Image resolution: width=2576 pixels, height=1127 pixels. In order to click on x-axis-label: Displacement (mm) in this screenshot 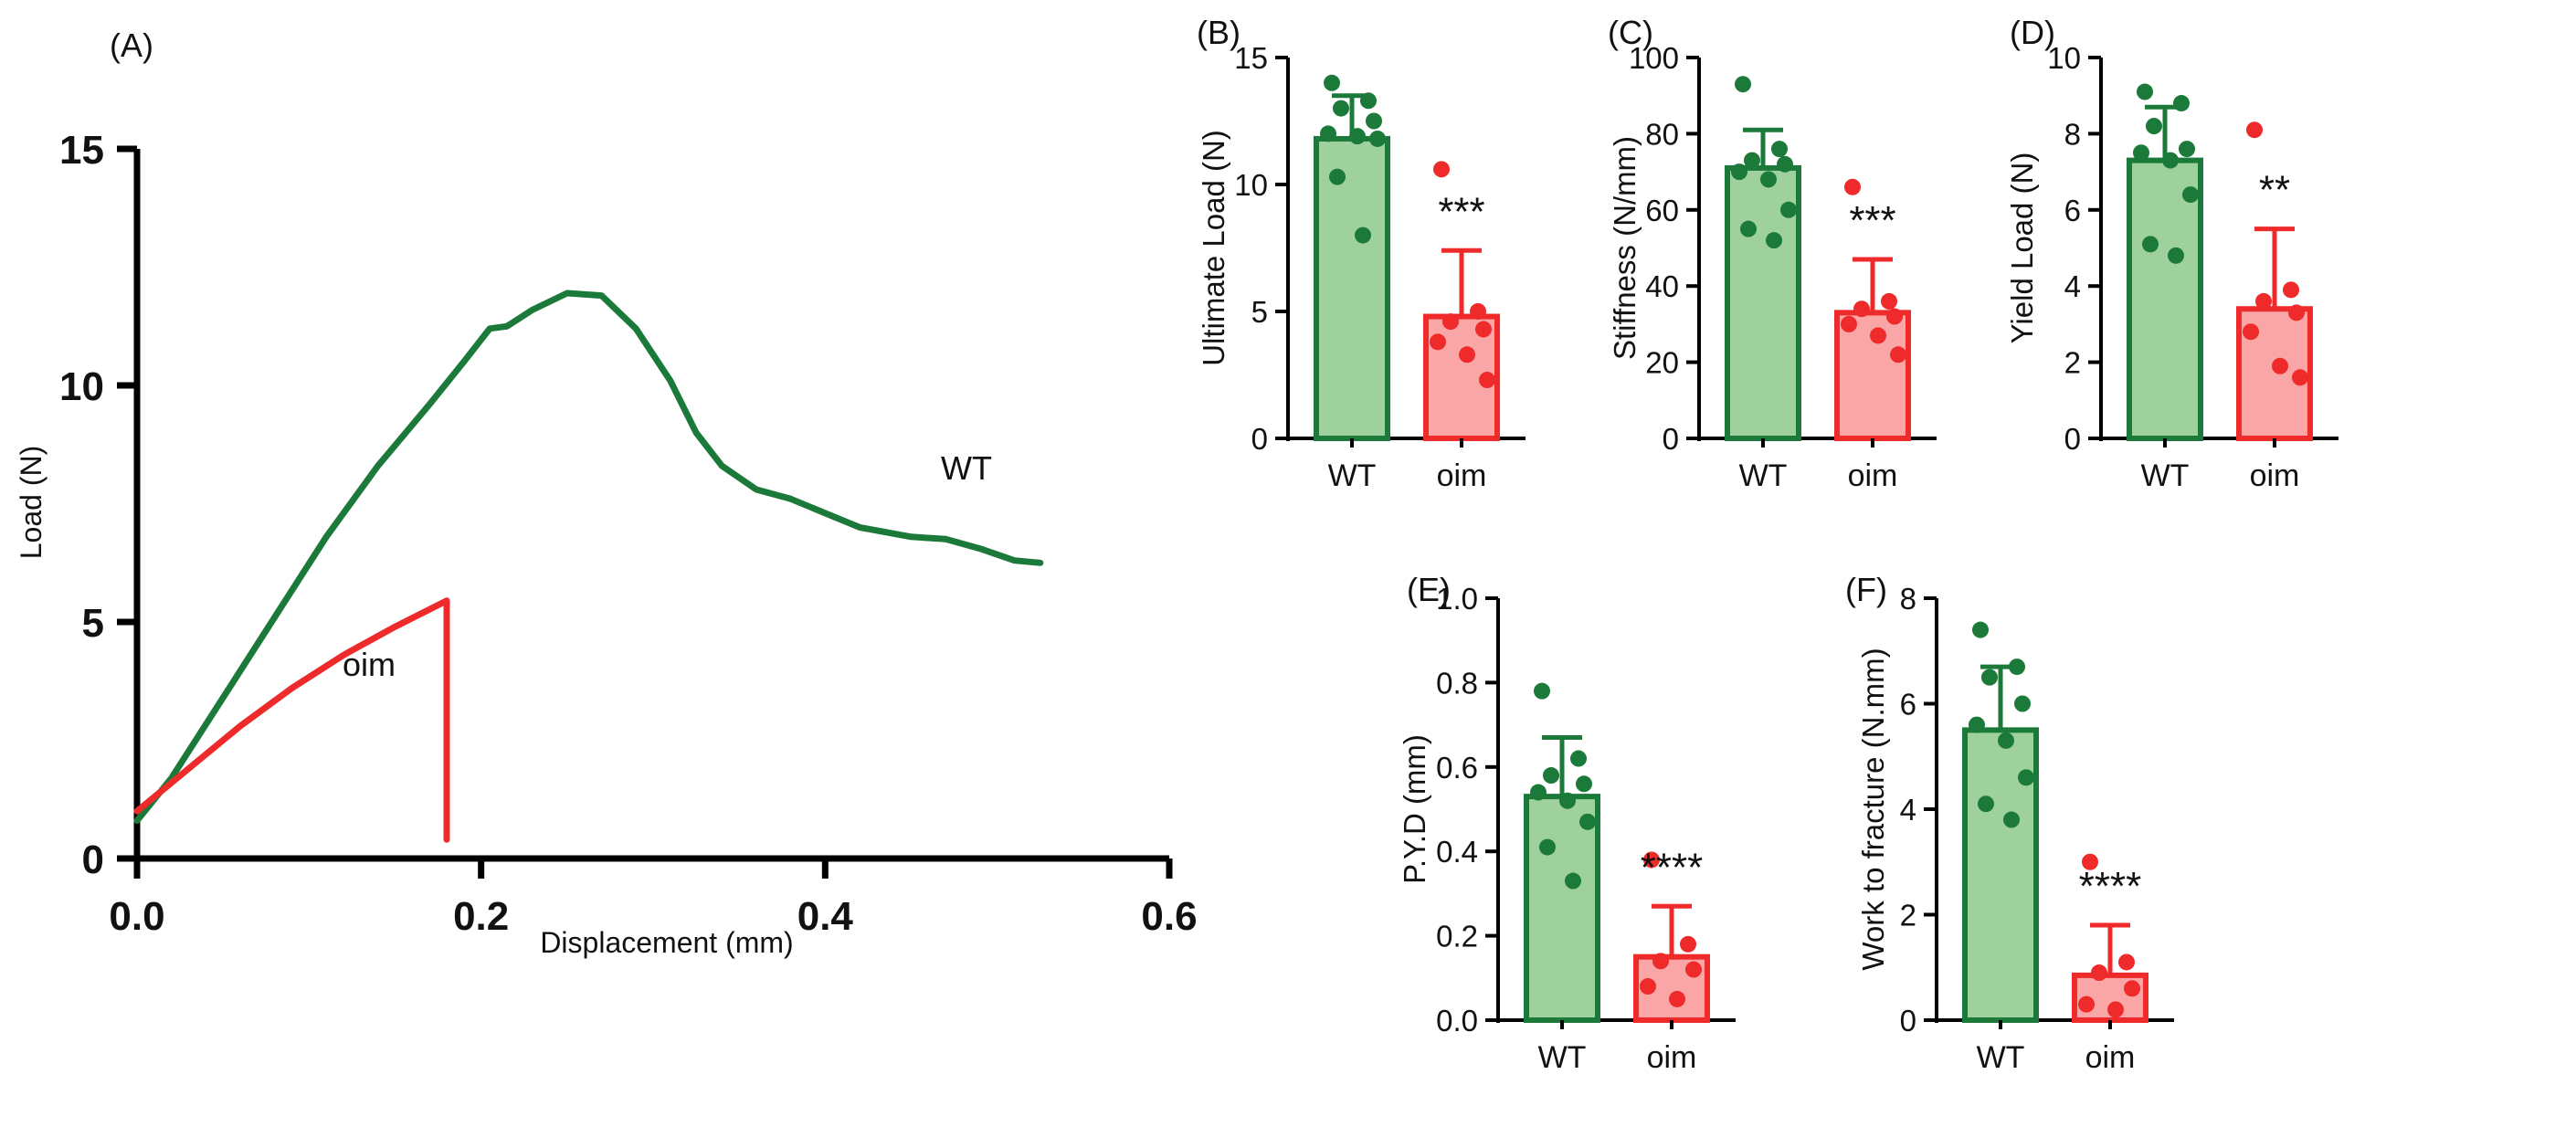, I will do `click(666, 942)`.